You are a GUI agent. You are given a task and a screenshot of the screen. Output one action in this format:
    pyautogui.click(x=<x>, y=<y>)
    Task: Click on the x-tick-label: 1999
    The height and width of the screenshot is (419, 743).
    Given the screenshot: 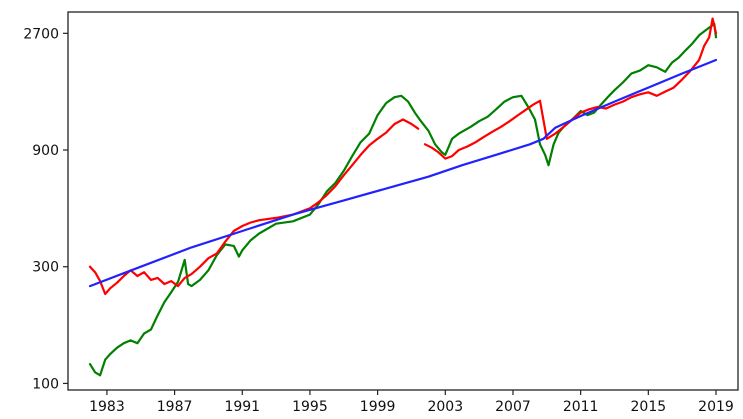 What is the action you would take?
    pyautogui.click(x=378, y=407)
    